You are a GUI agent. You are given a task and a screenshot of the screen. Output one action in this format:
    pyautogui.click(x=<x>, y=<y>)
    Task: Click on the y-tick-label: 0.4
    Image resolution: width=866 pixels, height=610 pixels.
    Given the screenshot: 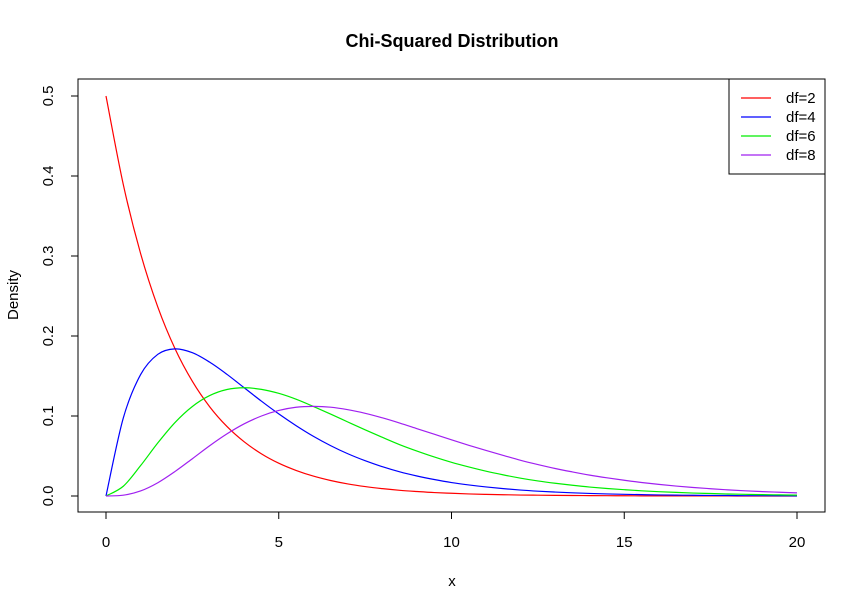 What is the action you would take?
    pyautogui.click(x=48, y=176)
    